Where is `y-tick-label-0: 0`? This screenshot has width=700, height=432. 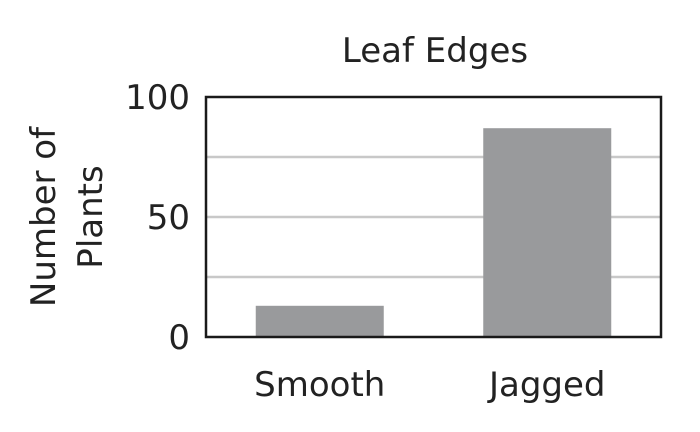
y-tick-label-0: 0 is located at coordinates (179, 338).